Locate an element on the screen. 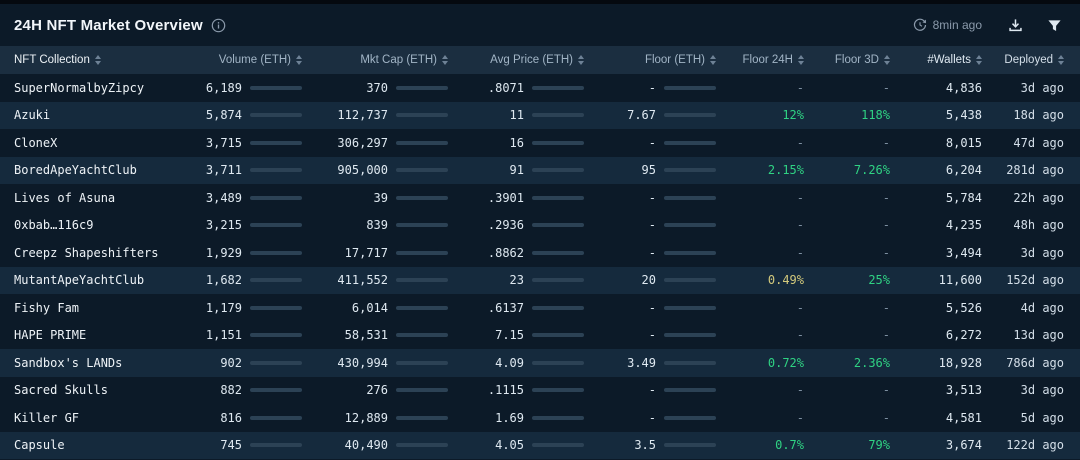  floor-cell: 3.5 is located at coordinates (650, 445).